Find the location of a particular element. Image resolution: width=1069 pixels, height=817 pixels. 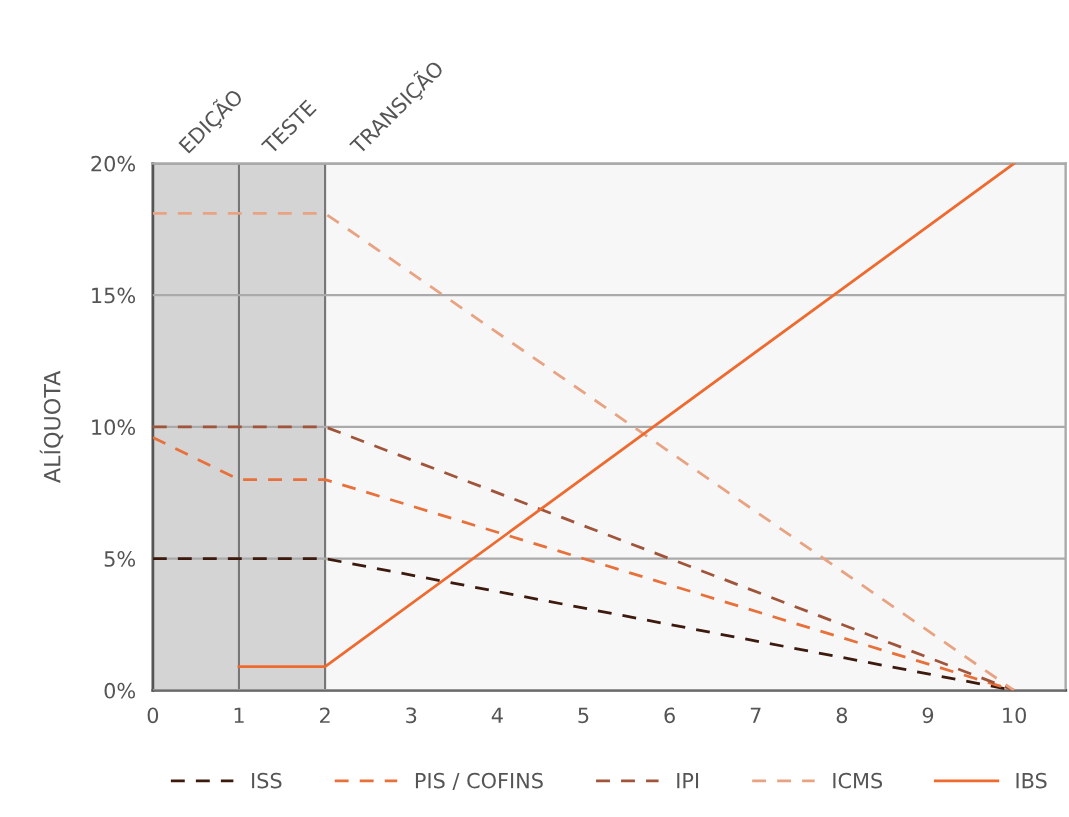

y-axis-title: ALÍQUOTA is located at coordinates (51, 426).